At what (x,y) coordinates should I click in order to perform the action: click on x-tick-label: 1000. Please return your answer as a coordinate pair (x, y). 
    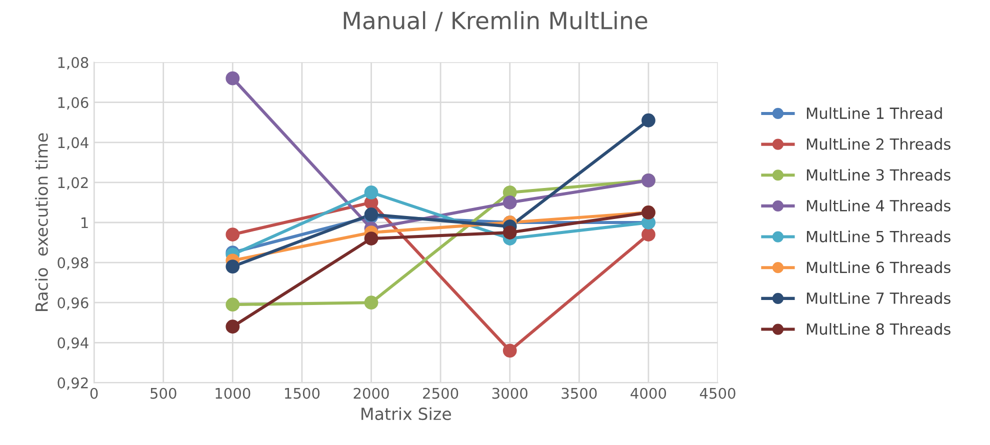
    Looking at the image, I should click on (233, 393).